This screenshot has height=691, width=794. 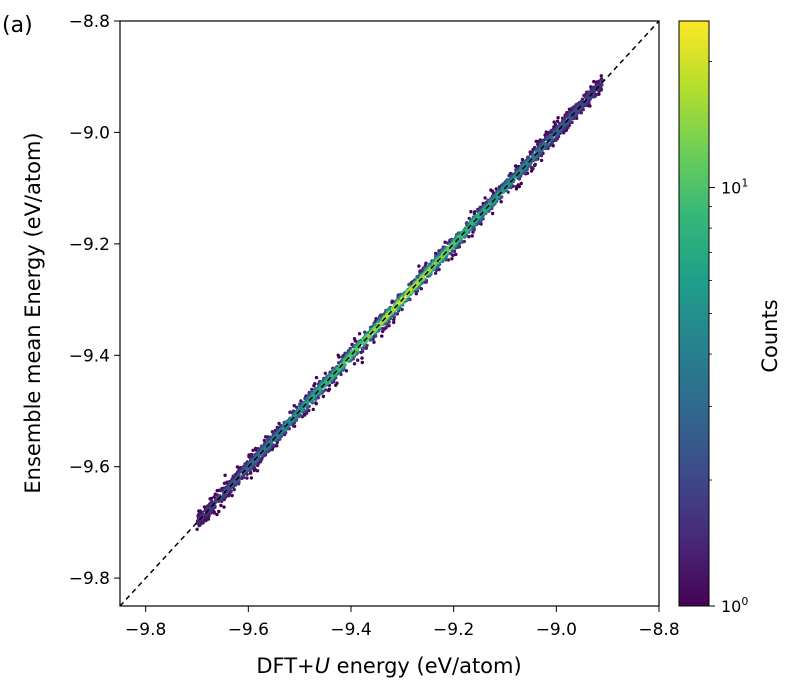 What do you see at coordinates (350, 630) in the screenshot?
I see `x-tick-label: −9.4` at bounding box center [350, 630].